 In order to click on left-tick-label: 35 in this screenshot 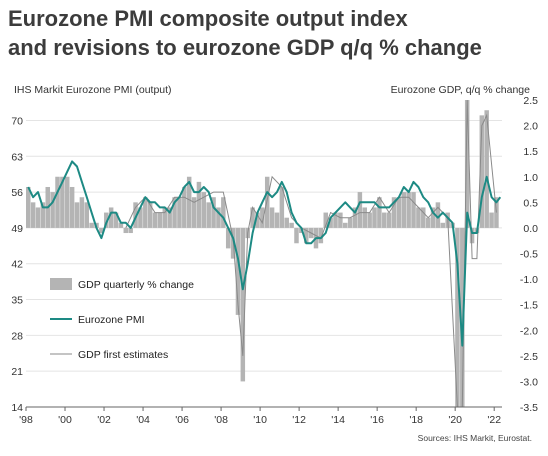, I will do `click(17, 301)`.